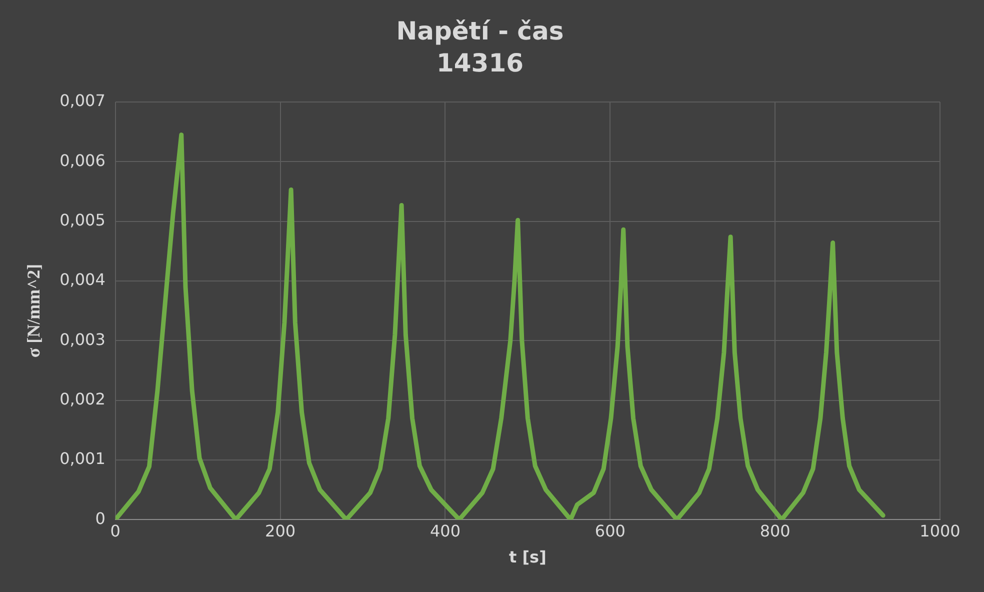 The image size is (984, 592). What do you see at coordinates (83, 280) in the screenshot?
I see `y-tick-label: 0,004` at bounding box center [83, 280].